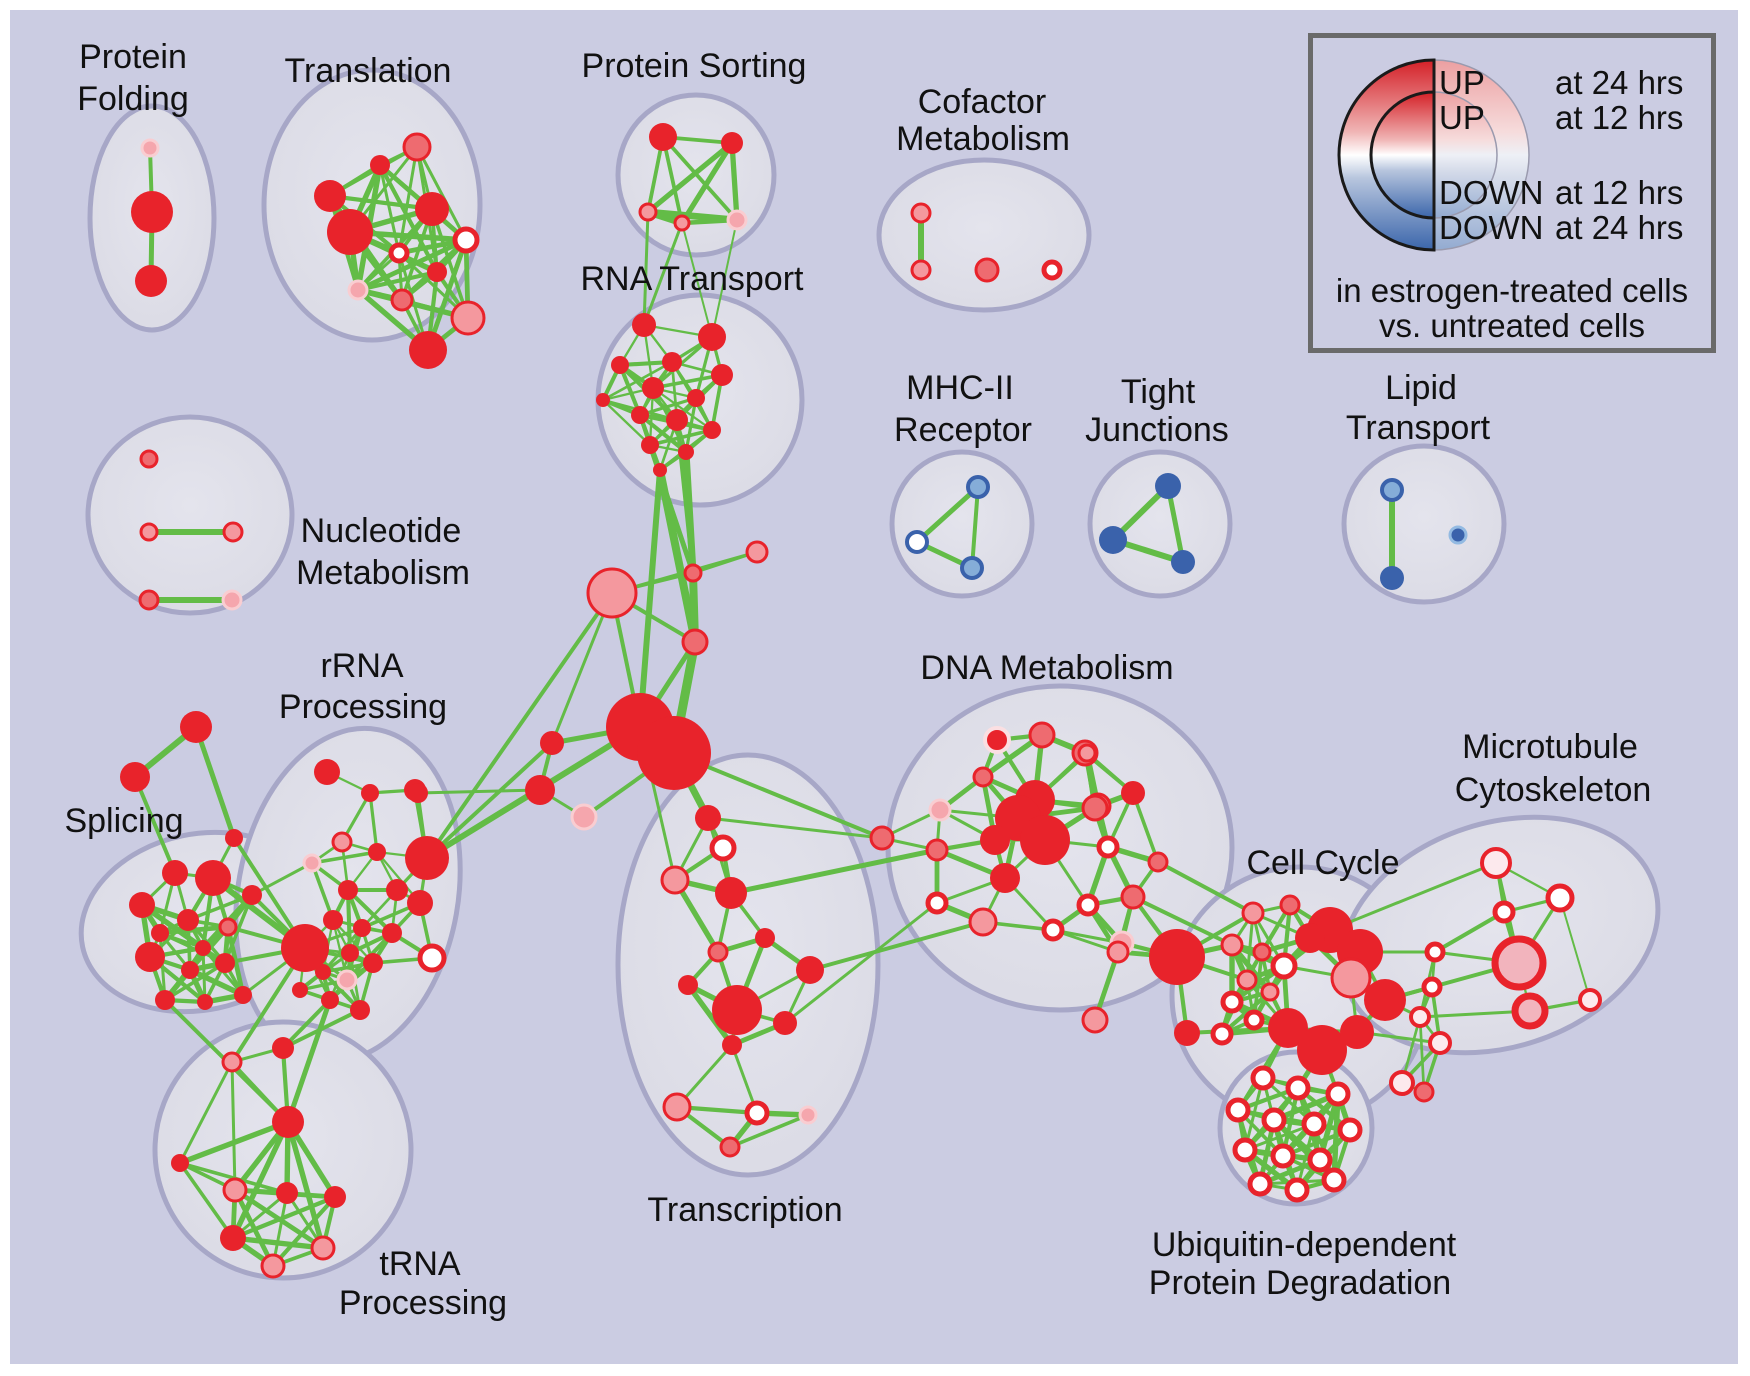 The height and width of the screenshot is (1376, 1750). I want to click on cluster-label-cofactor-metabolism: Cofactor, so click(982, 102).